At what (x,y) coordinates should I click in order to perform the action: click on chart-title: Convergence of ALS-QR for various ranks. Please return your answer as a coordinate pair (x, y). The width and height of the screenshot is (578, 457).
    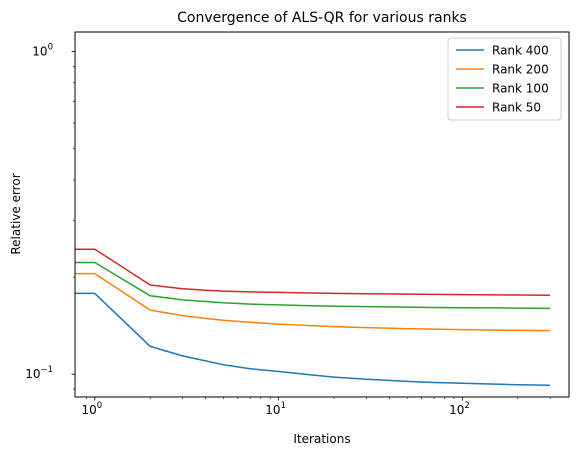
    Looking at the image, I should click on (322, 18).